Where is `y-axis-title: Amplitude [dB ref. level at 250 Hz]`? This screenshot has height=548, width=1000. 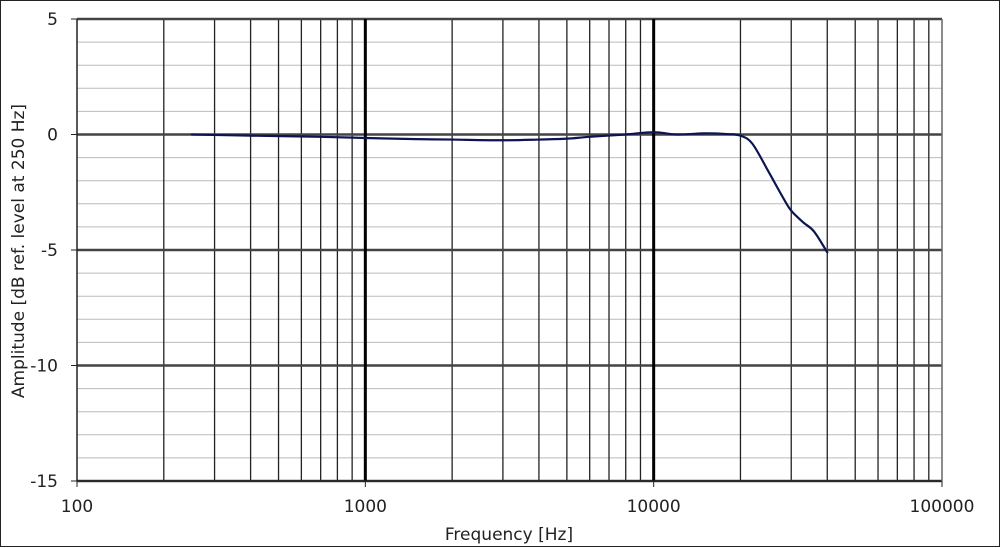 y-axis-title: Amplitude [dB ref. level at 250 Hz] is located at coordinates (19, 251).